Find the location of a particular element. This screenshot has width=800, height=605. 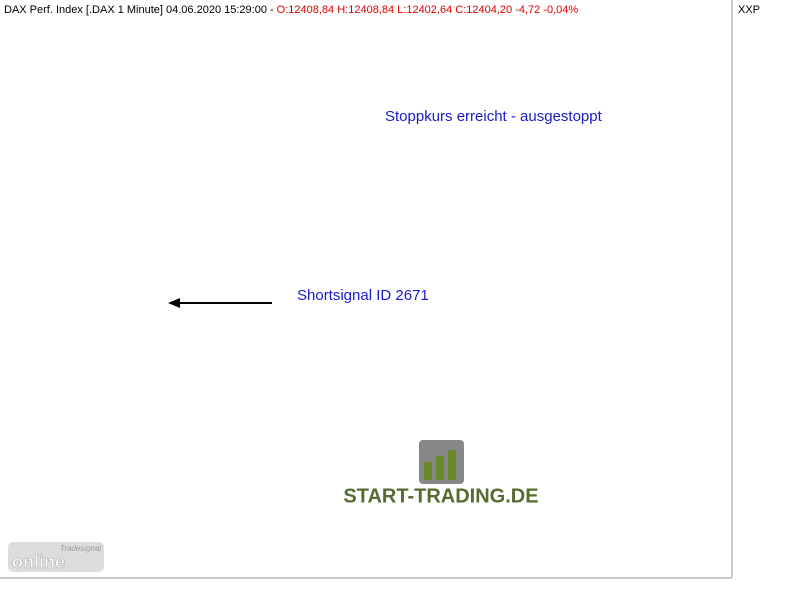

watermark-sub: Tradesignal is located at coordinates (80, 548).